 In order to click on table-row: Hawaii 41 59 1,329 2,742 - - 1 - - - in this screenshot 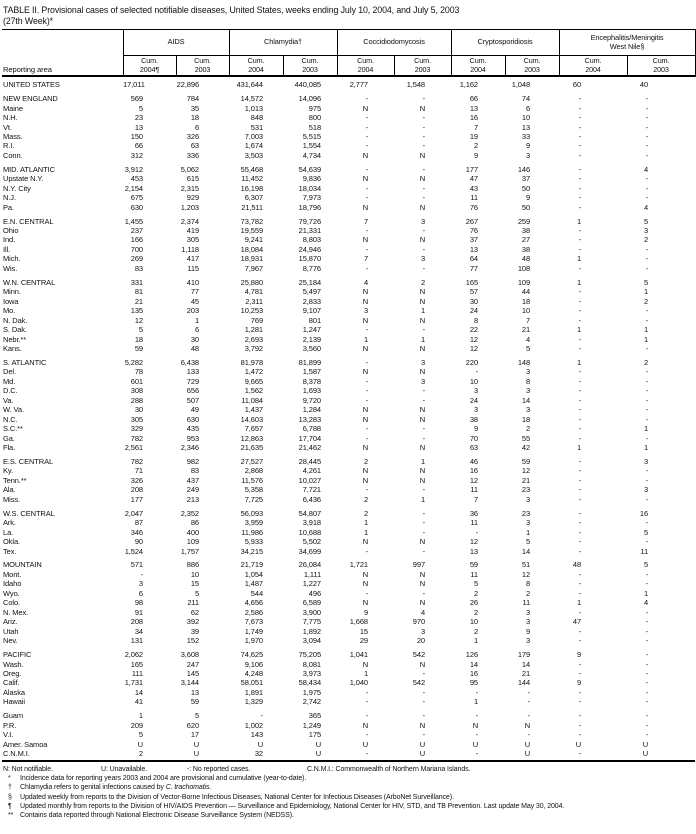, I will do `click(348, 701)`.